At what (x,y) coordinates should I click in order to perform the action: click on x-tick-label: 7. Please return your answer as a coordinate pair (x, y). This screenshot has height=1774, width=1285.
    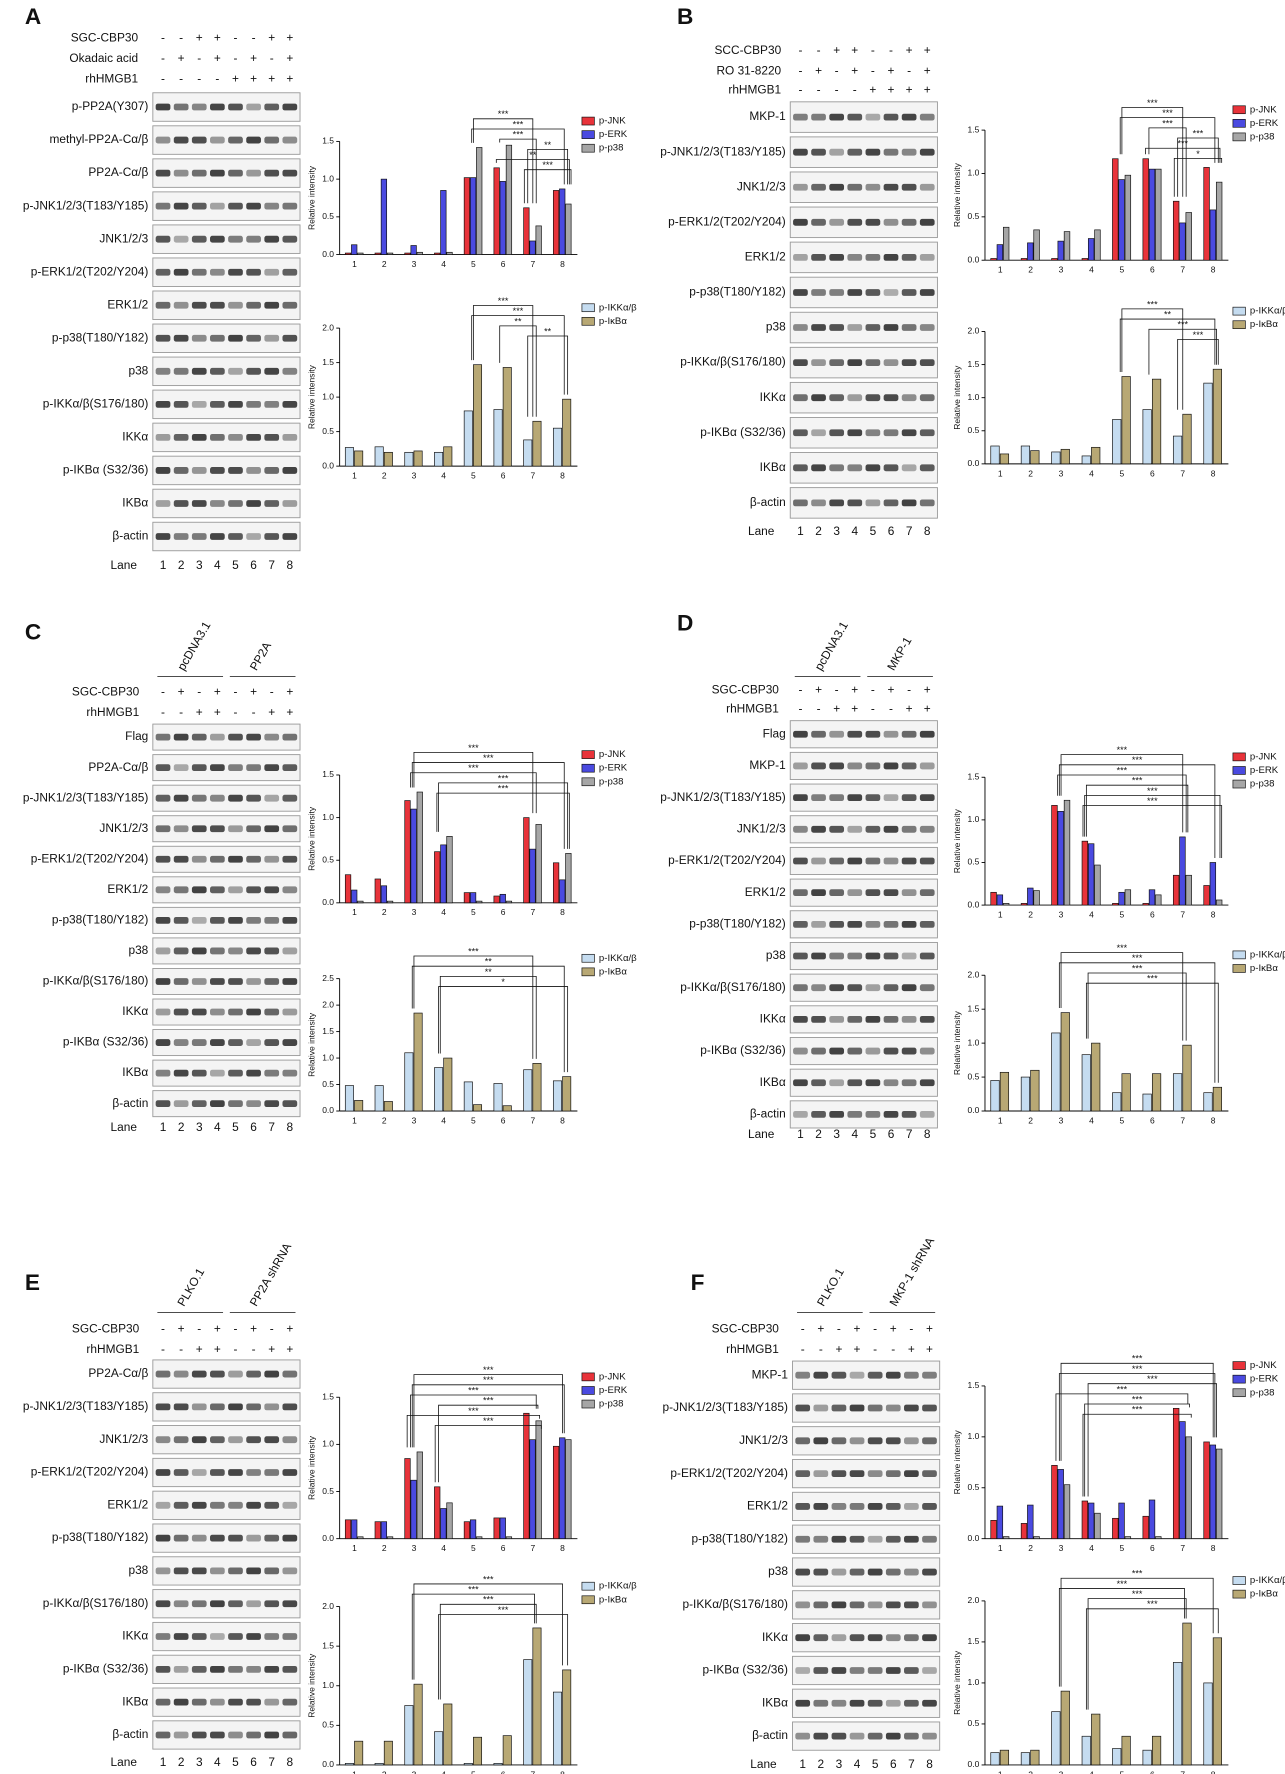
    Looking at the image, I should click on (532, 1548).